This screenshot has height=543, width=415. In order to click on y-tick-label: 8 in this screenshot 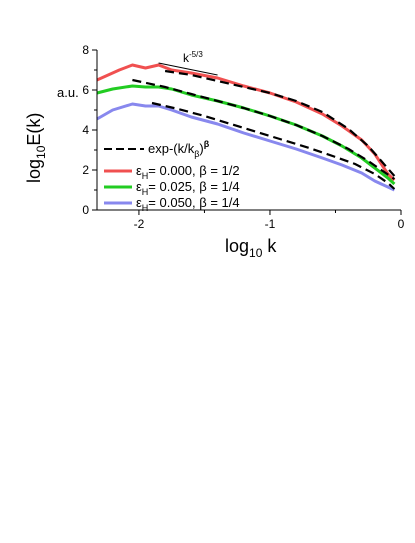, I will do `click(85, 50)`.